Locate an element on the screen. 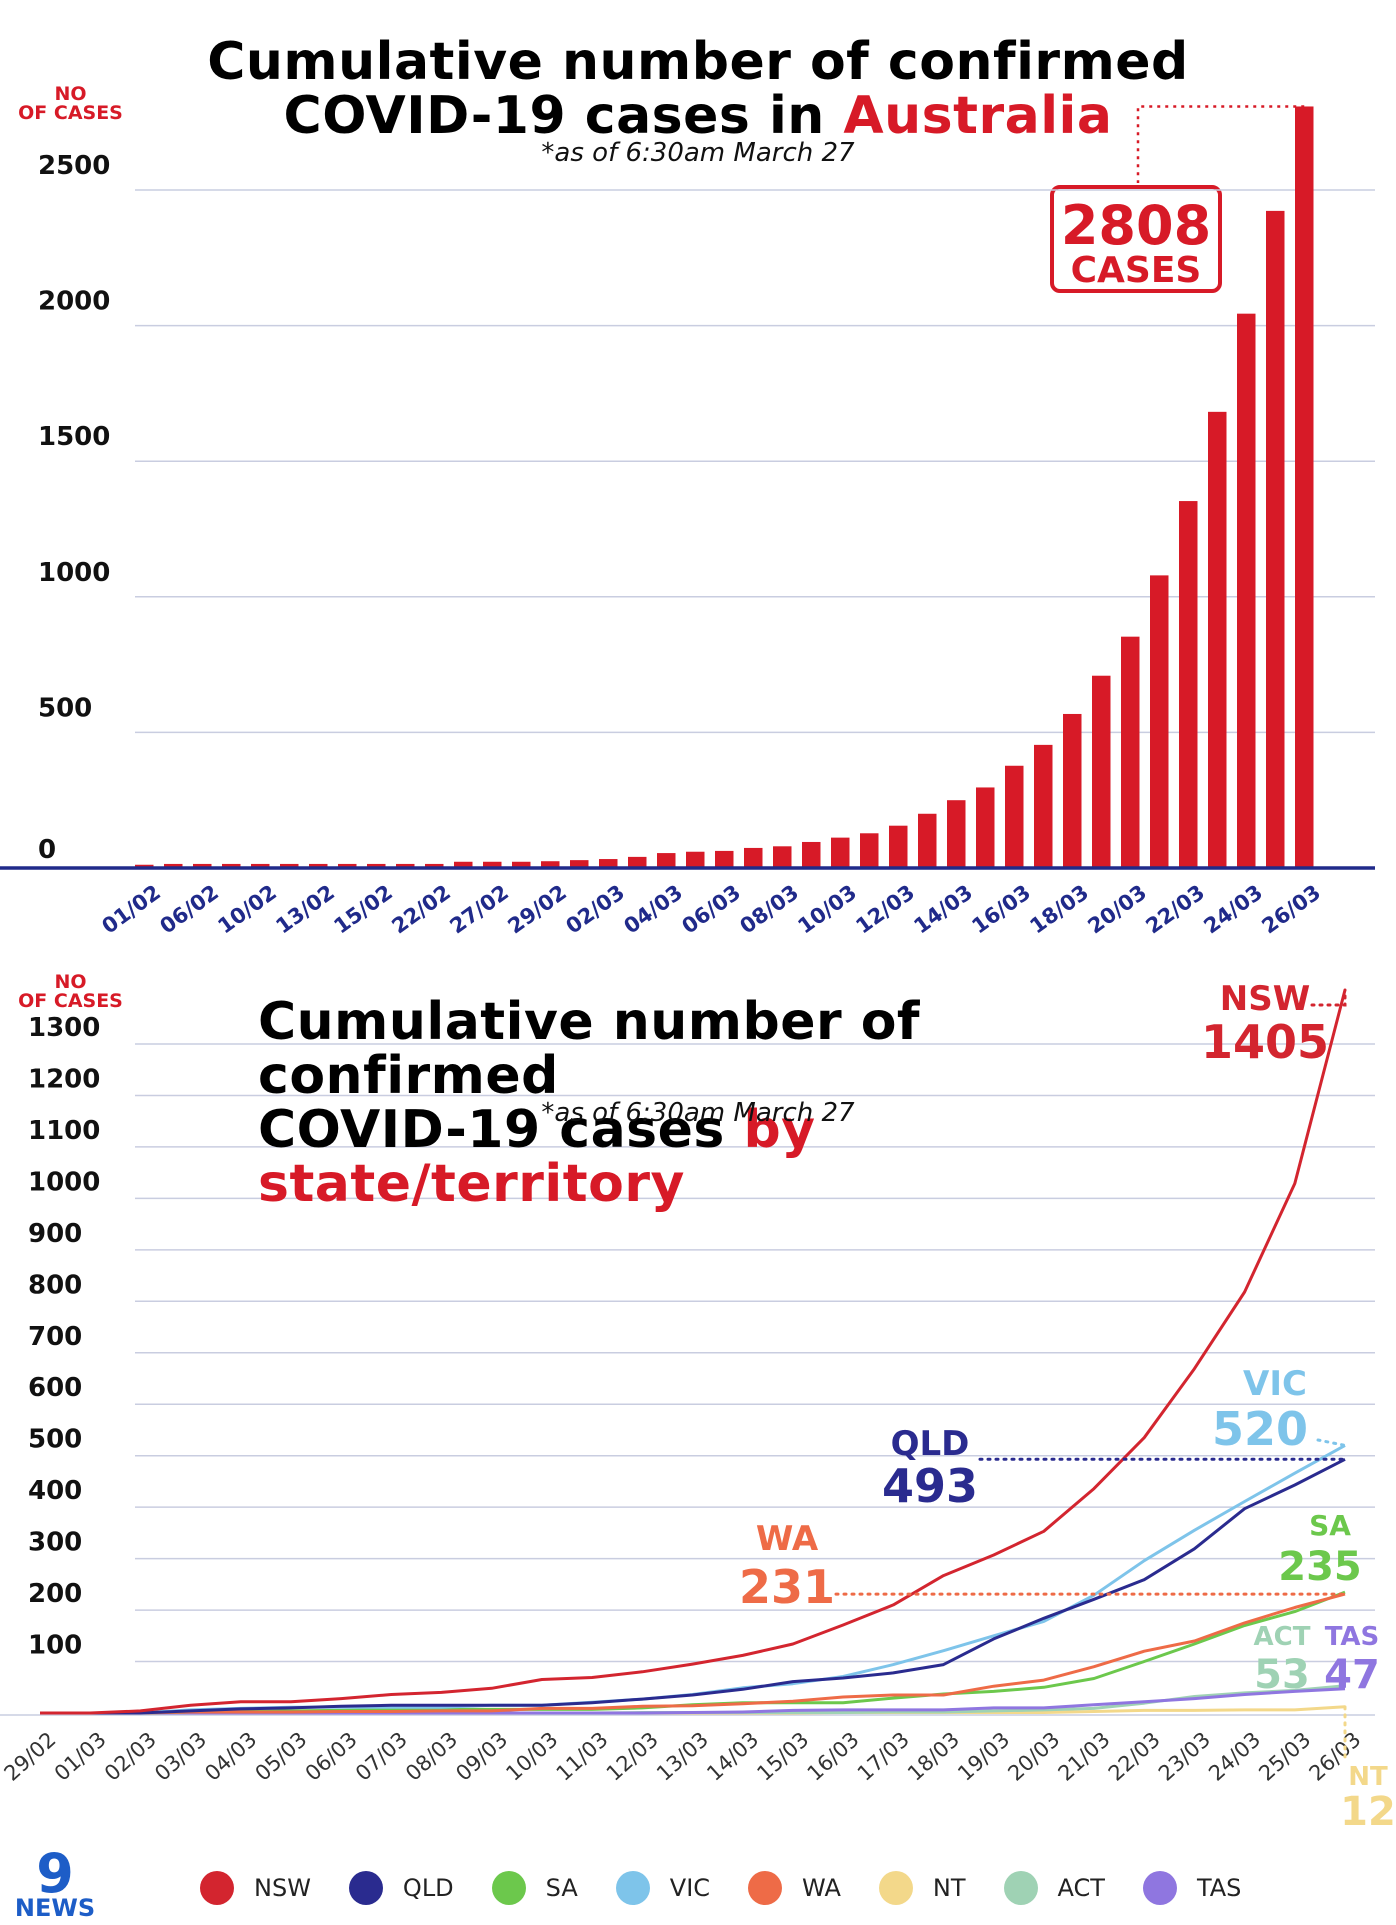 The width and height of the screenshot is (1396, 1925). bar-29/02 is located at coordinates (550, 864).